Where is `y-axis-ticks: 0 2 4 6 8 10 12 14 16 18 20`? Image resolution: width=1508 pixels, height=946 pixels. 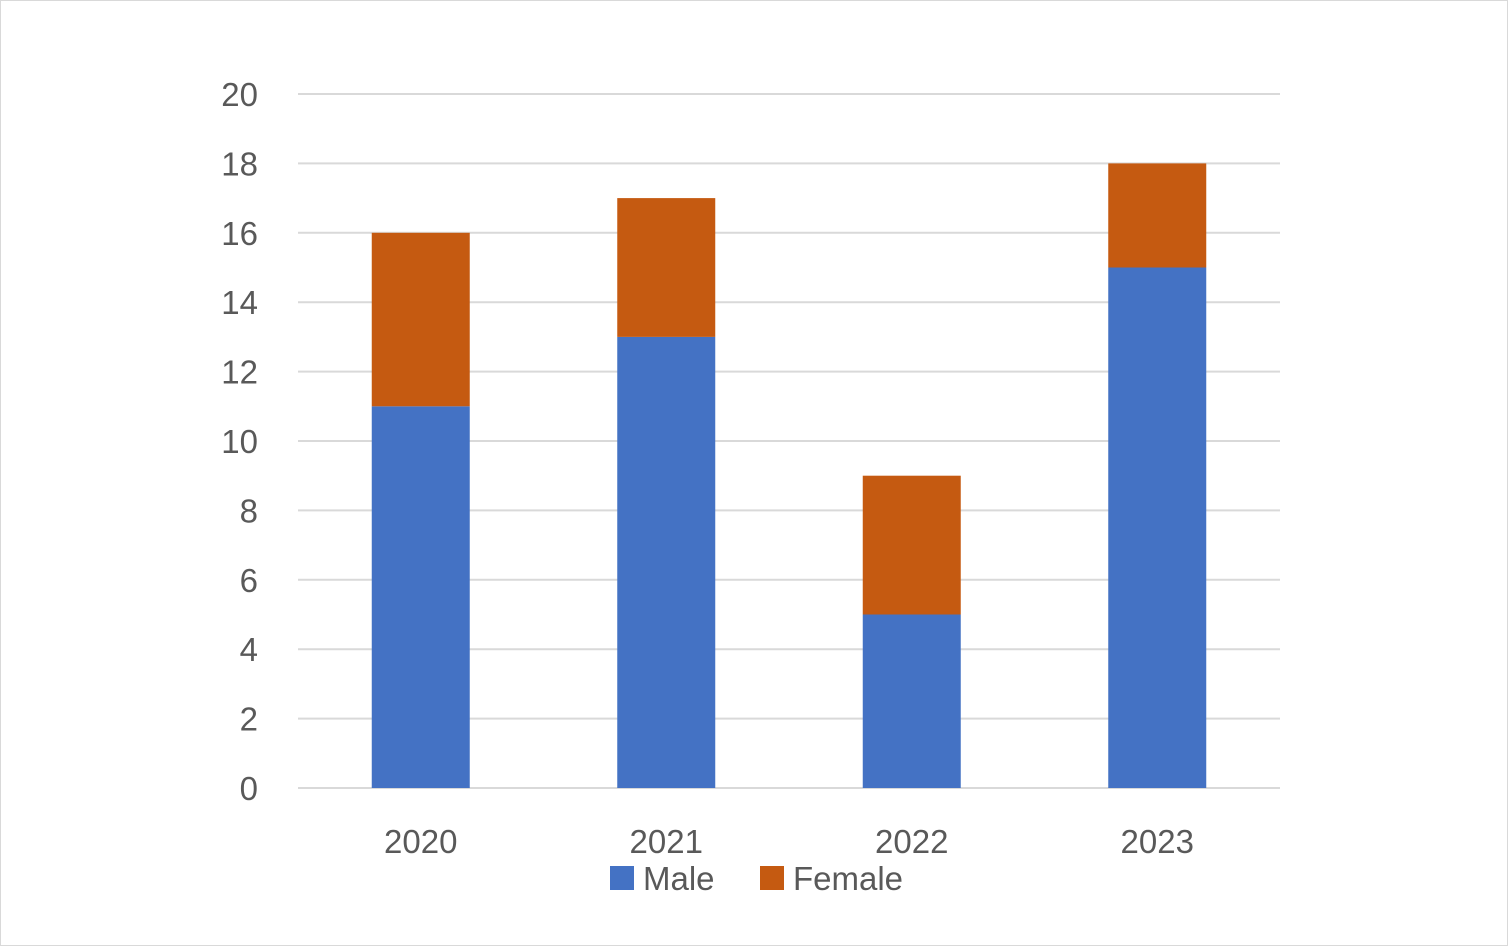 y-axis-ticks: 0 2 4 6 8 10 12 14 16 18 20 is located at coordinates (239, 441).